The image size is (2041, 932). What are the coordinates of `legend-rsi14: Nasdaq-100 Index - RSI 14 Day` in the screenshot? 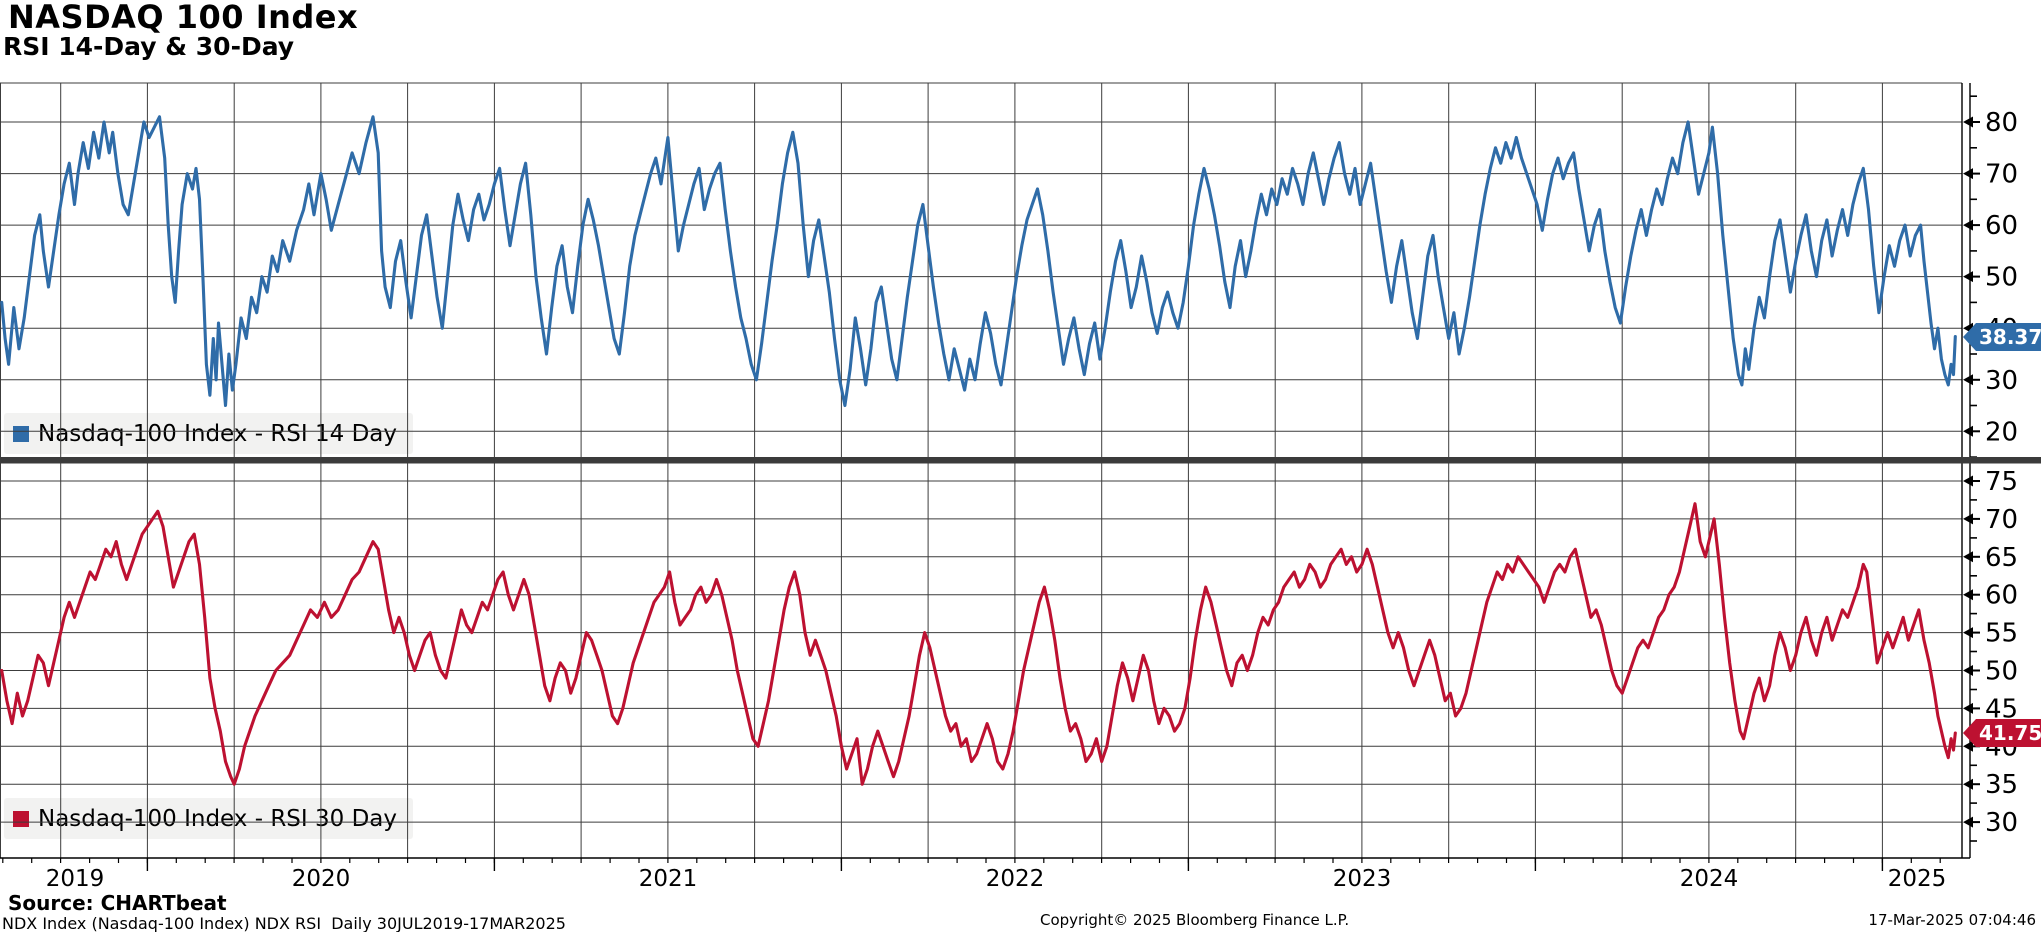 It's located at (208, 433).